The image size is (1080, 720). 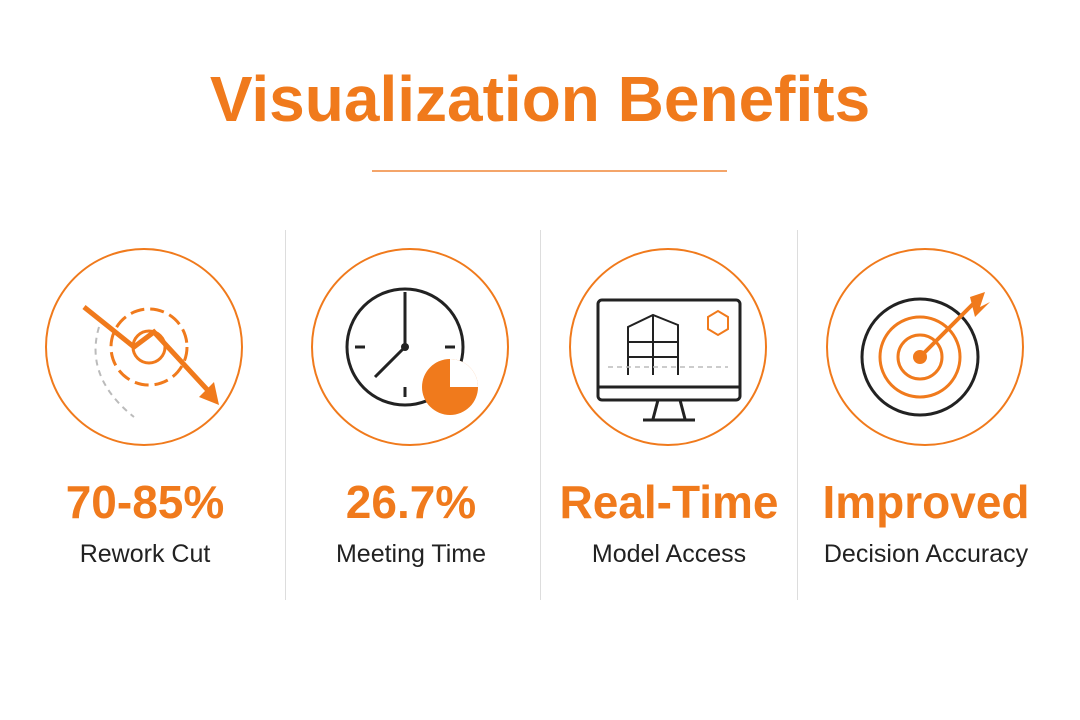 I want to click on benefit: Real-Time Model Access, so click(x=669, y=415).